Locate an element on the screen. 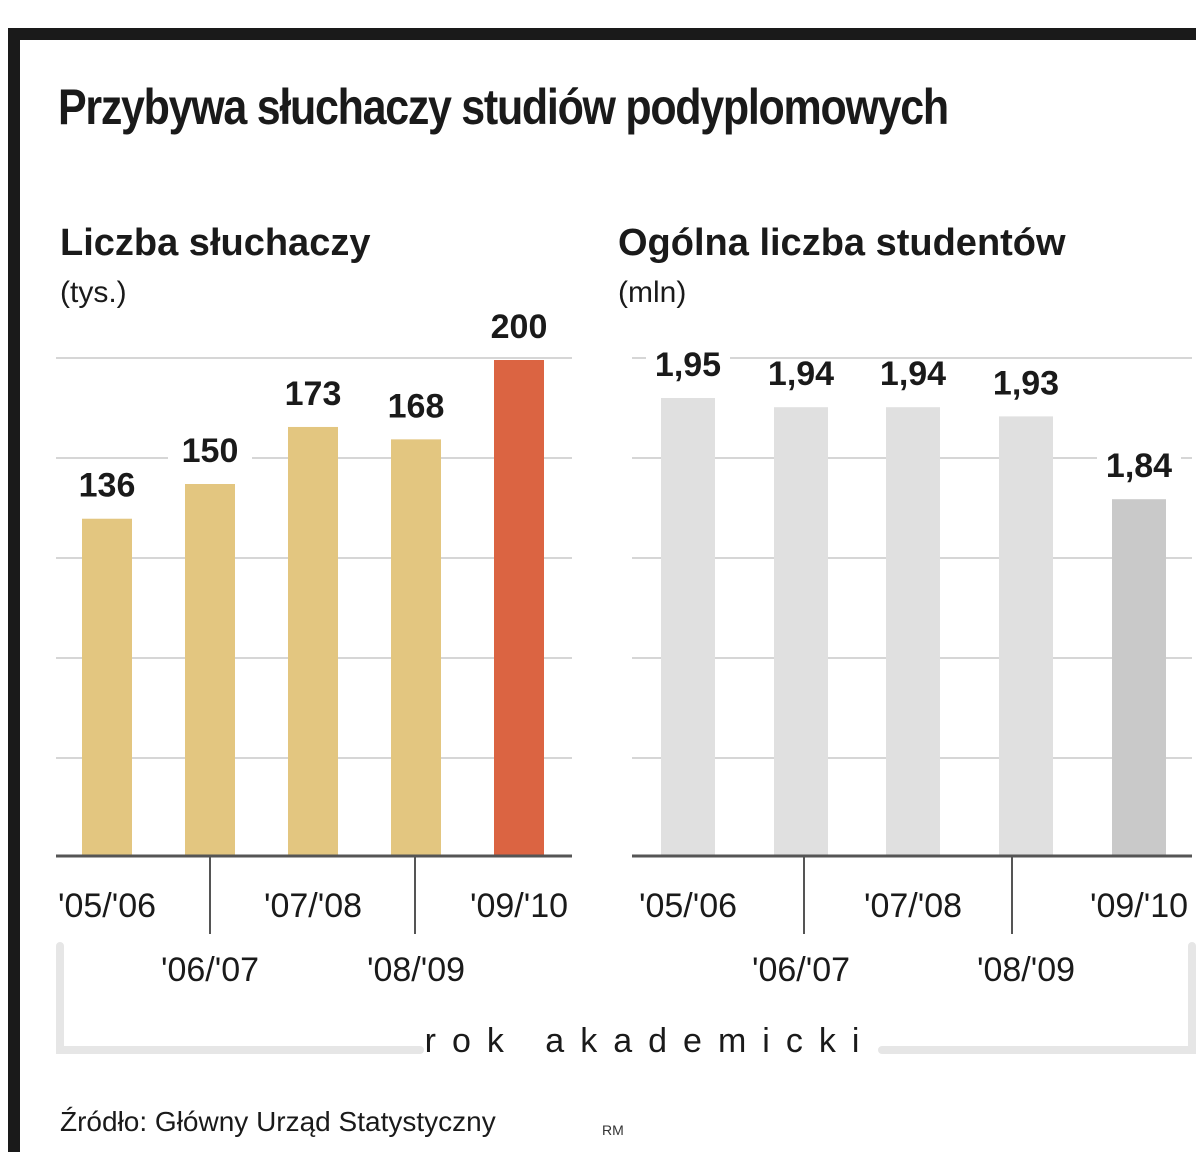  left-category-label: '09/'10 is located at coordinates (519, 906).